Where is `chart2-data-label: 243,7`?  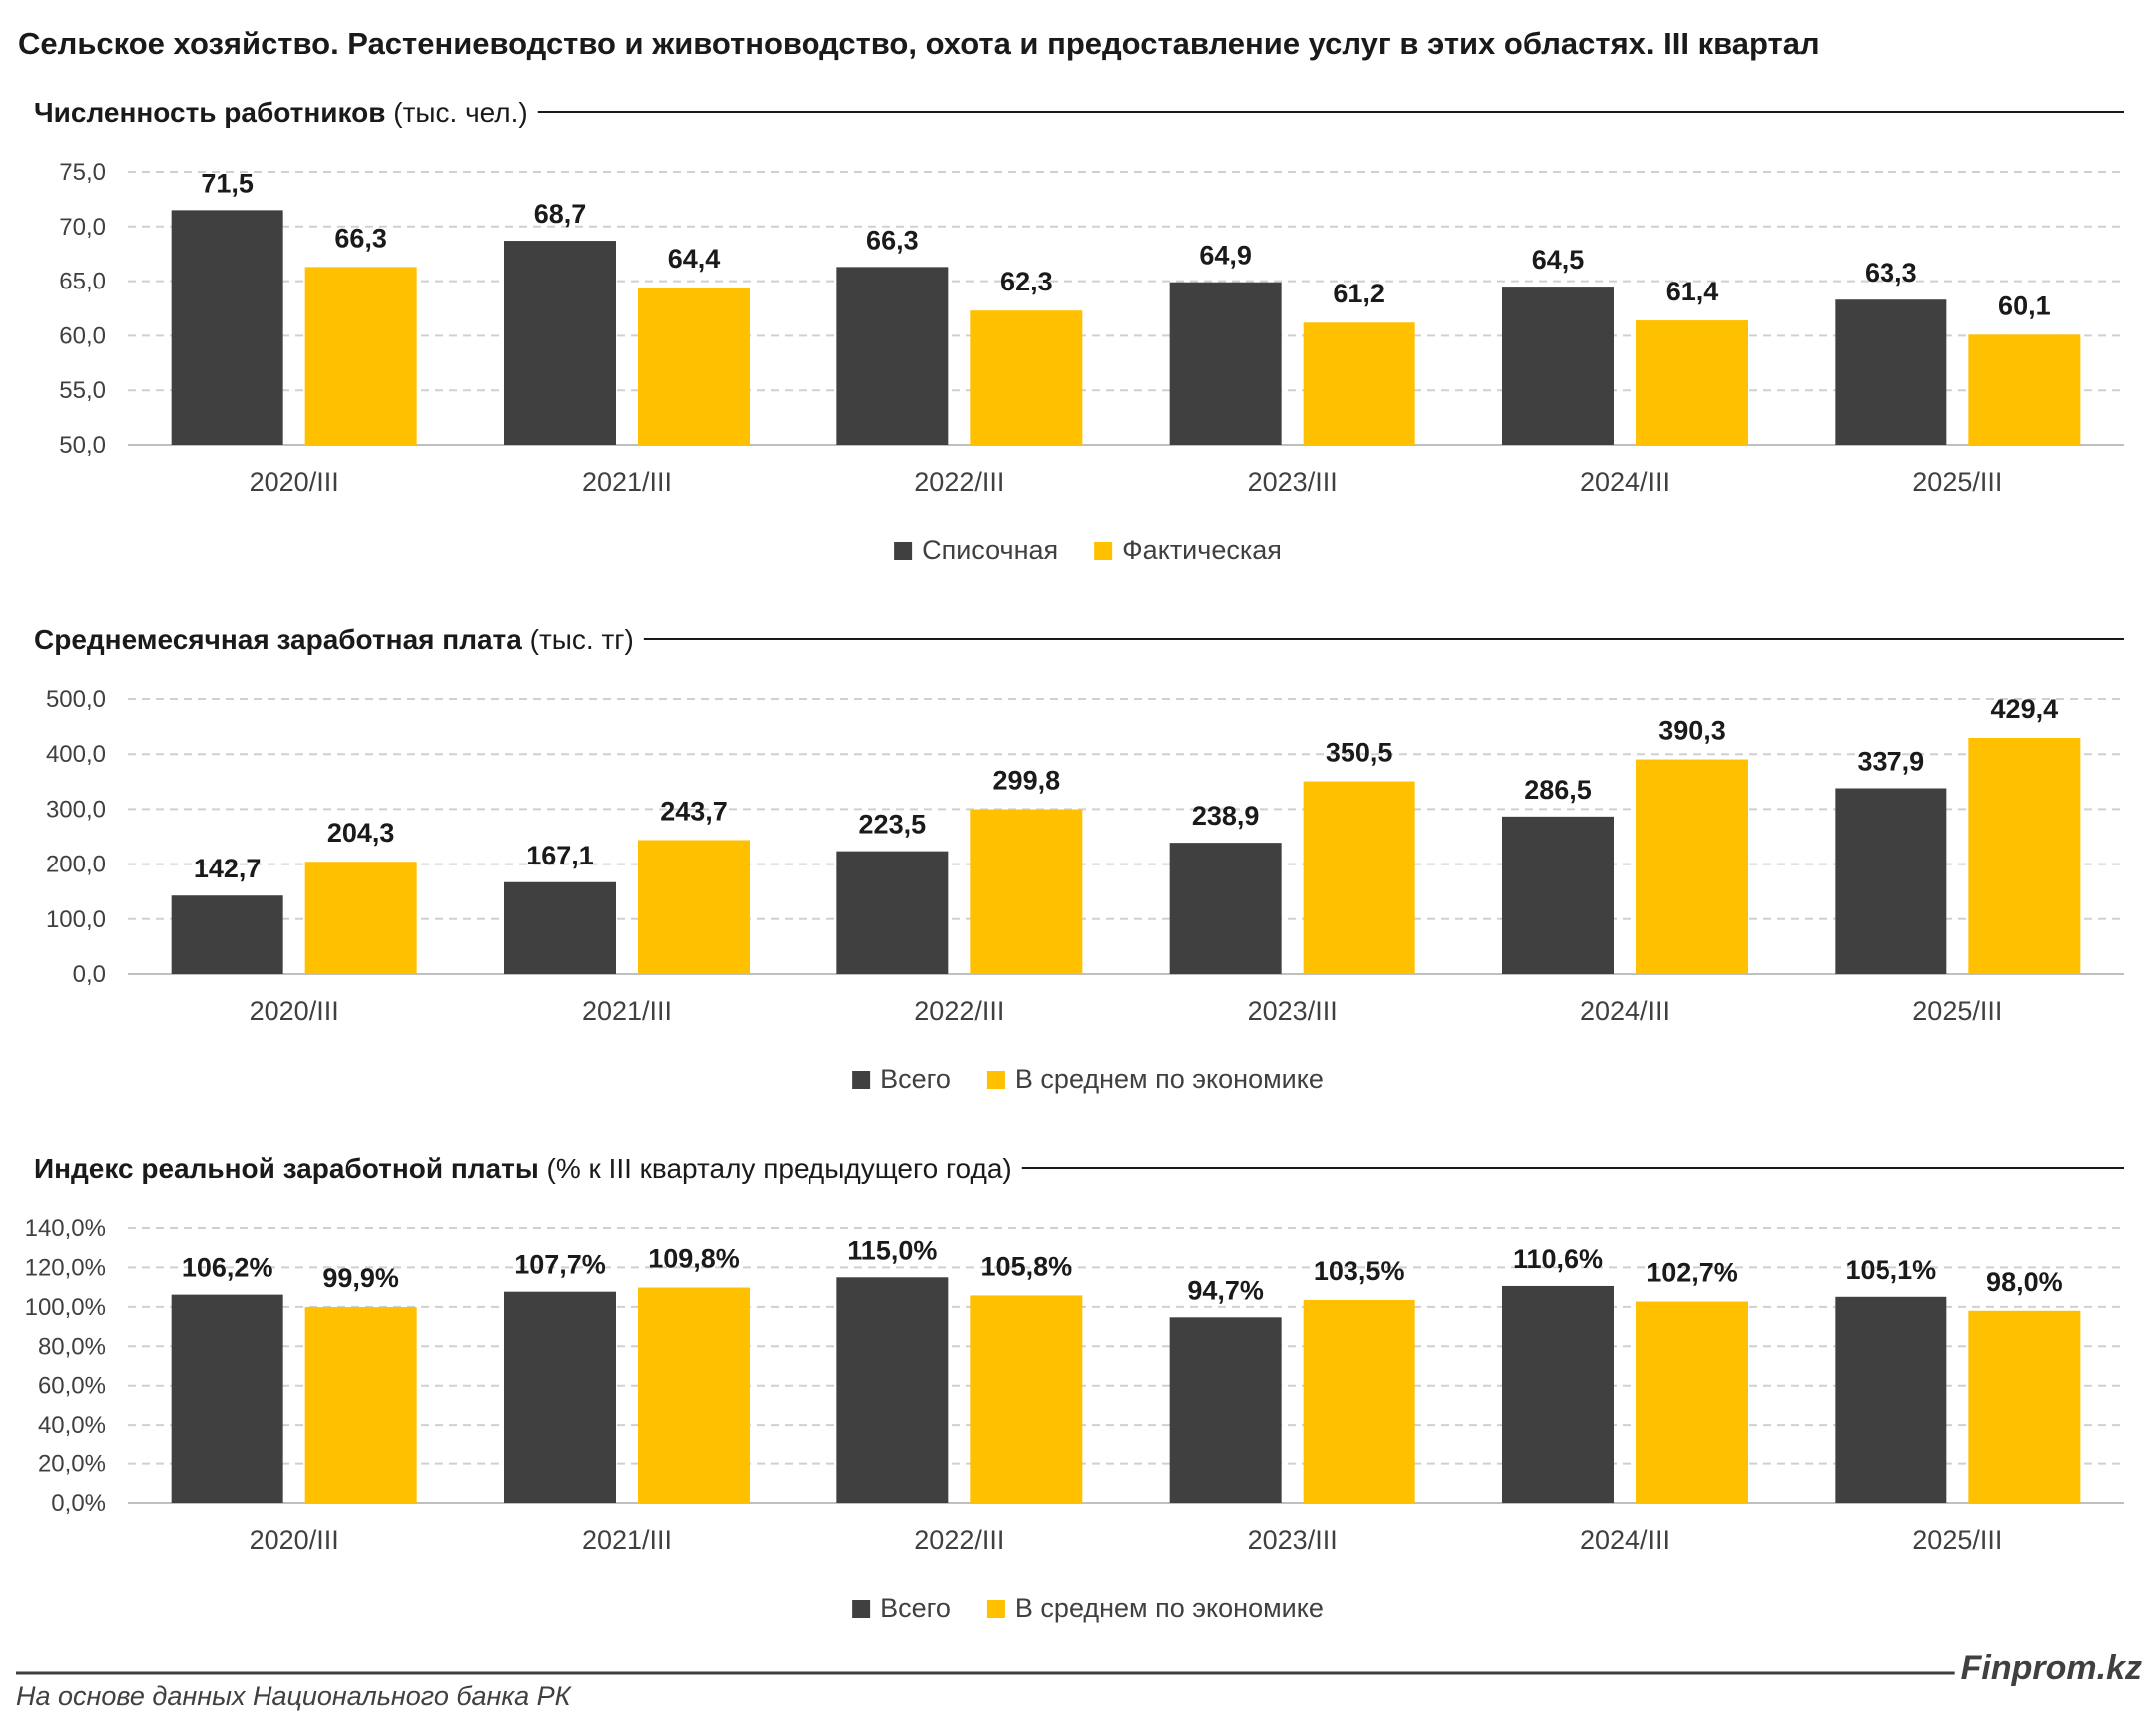 chart2-data-label: 243,7 is located at coordinates (694, 811).